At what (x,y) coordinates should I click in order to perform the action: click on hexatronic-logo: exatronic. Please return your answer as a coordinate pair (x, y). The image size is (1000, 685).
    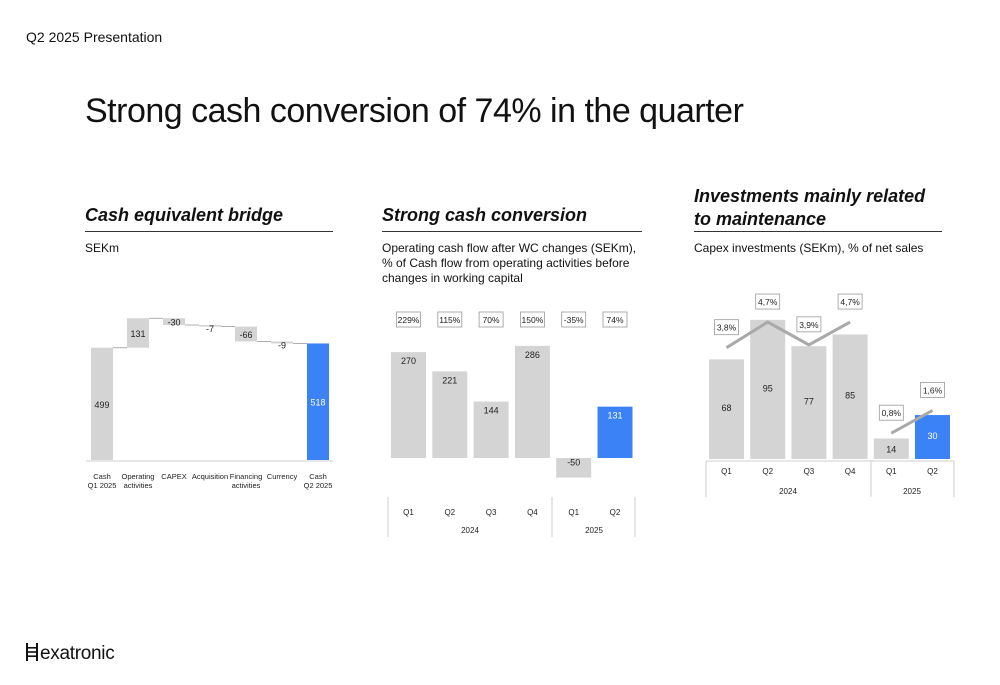
    Looking at the image, I should click on (70, 654).